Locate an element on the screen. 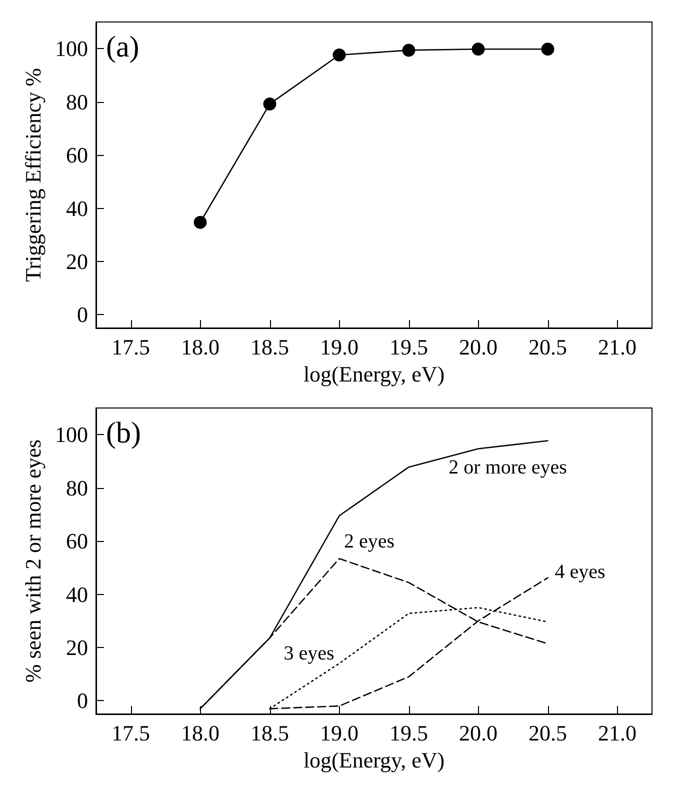 The height and width of the screenshot is (789, 688). y-axis-title: % seen with 2 or more eyes is located at coordinates (33, 561).